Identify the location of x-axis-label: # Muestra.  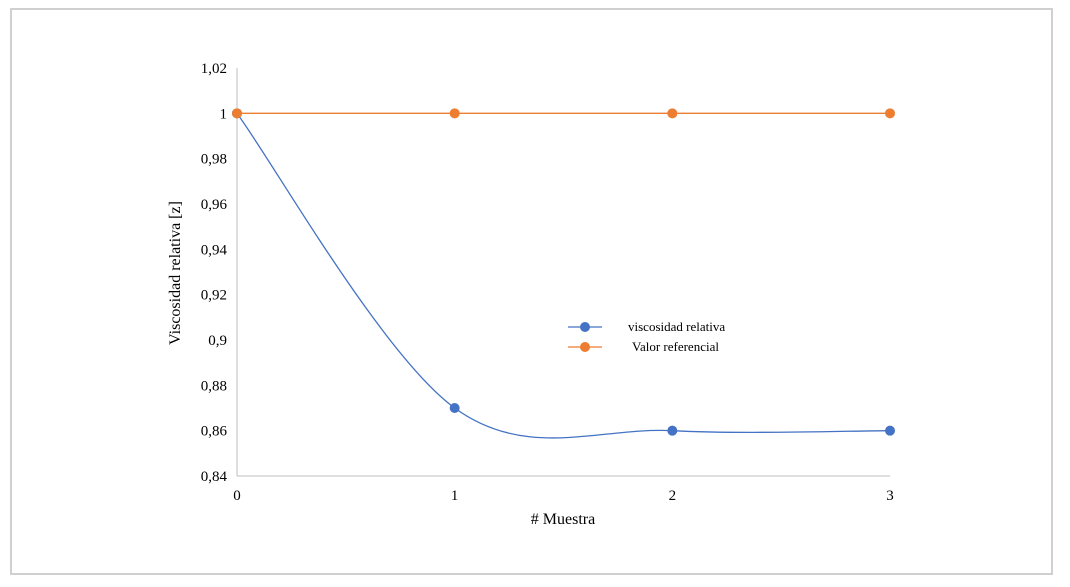
(563, 519).